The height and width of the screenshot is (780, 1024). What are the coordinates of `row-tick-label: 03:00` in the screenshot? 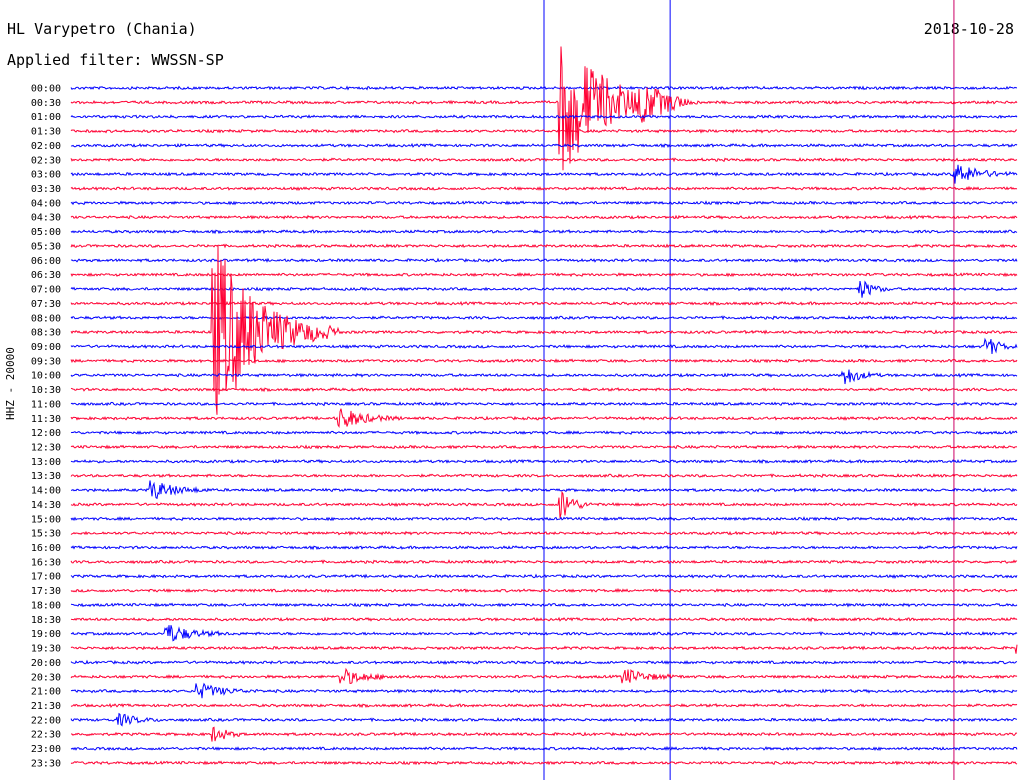 It's located at (46, 175).